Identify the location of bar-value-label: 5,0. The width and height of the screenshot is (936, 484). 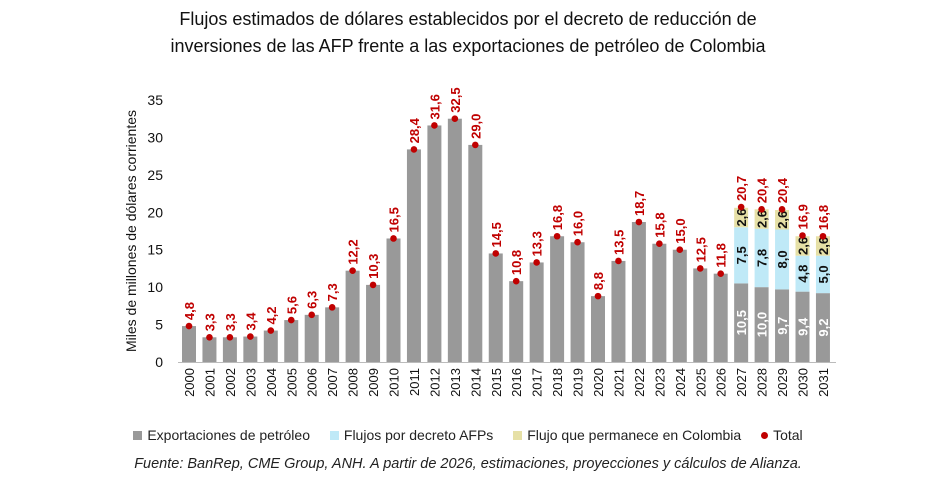
(823, 274).